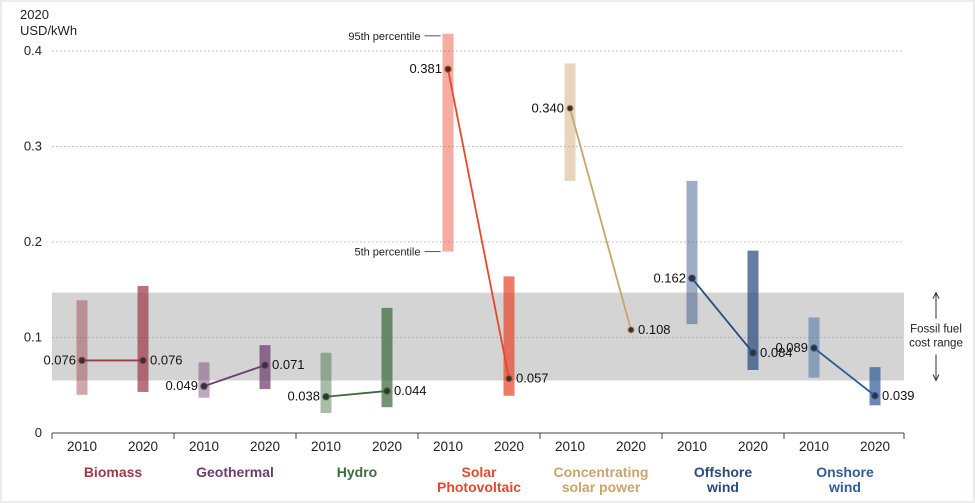 The image size is (975, 503). What do you see at coordinates (936, 344) in the screenshot?
I see `fossil-label: cost range` at bounding box center [936, 344].